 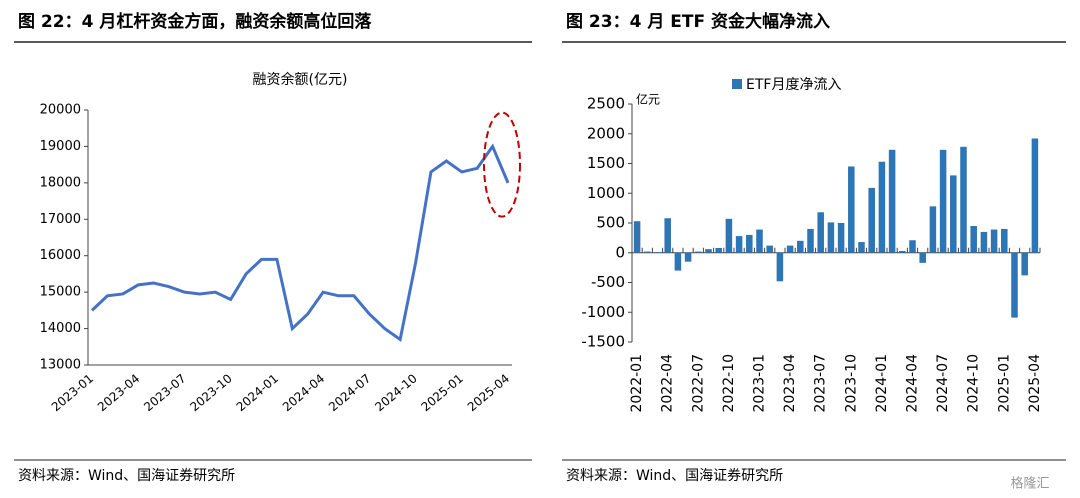 I want to click on y-tick-label: 0, so click(x=620, y=252).